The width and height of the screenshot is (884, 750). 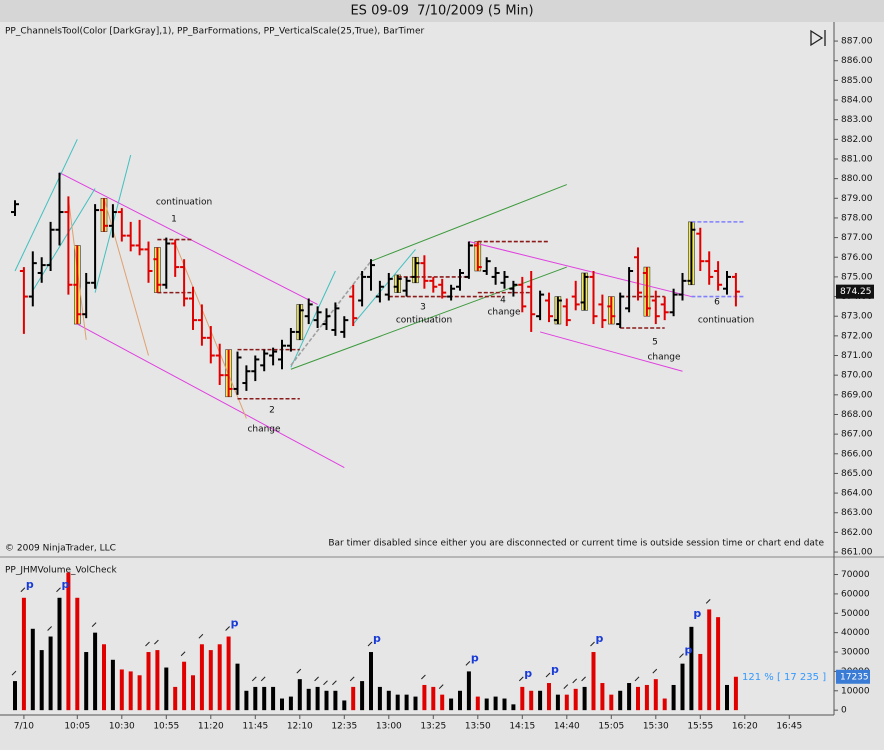 What do you see at coordinates (857, 238) in the screenshot?
I see `y-tick-label: 877.00` at bounding box center [857, 238].